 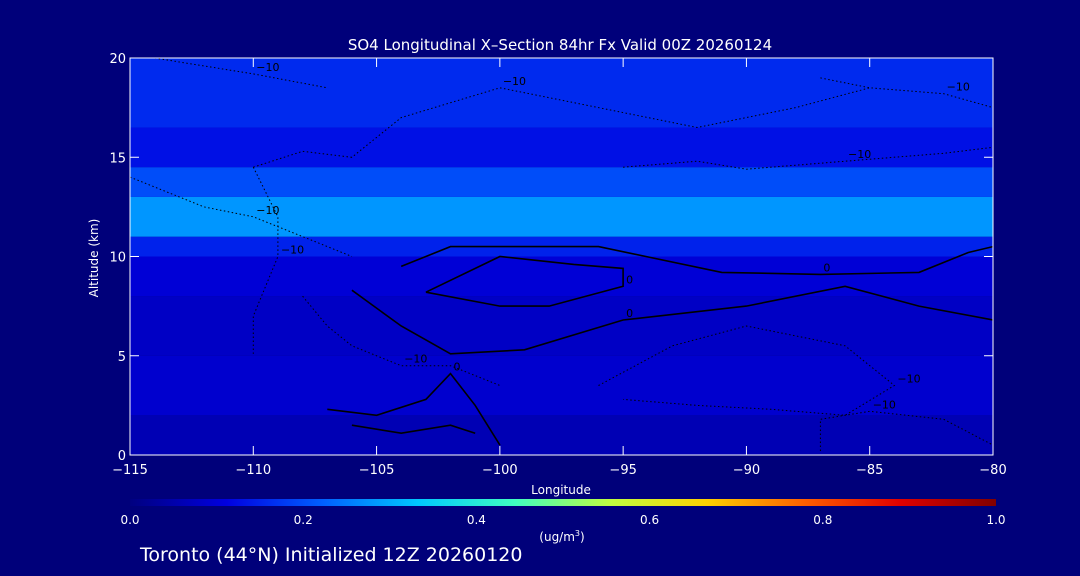 I want to click on colorbar-unit-main: (ug/m, so click(x=557, y=537).